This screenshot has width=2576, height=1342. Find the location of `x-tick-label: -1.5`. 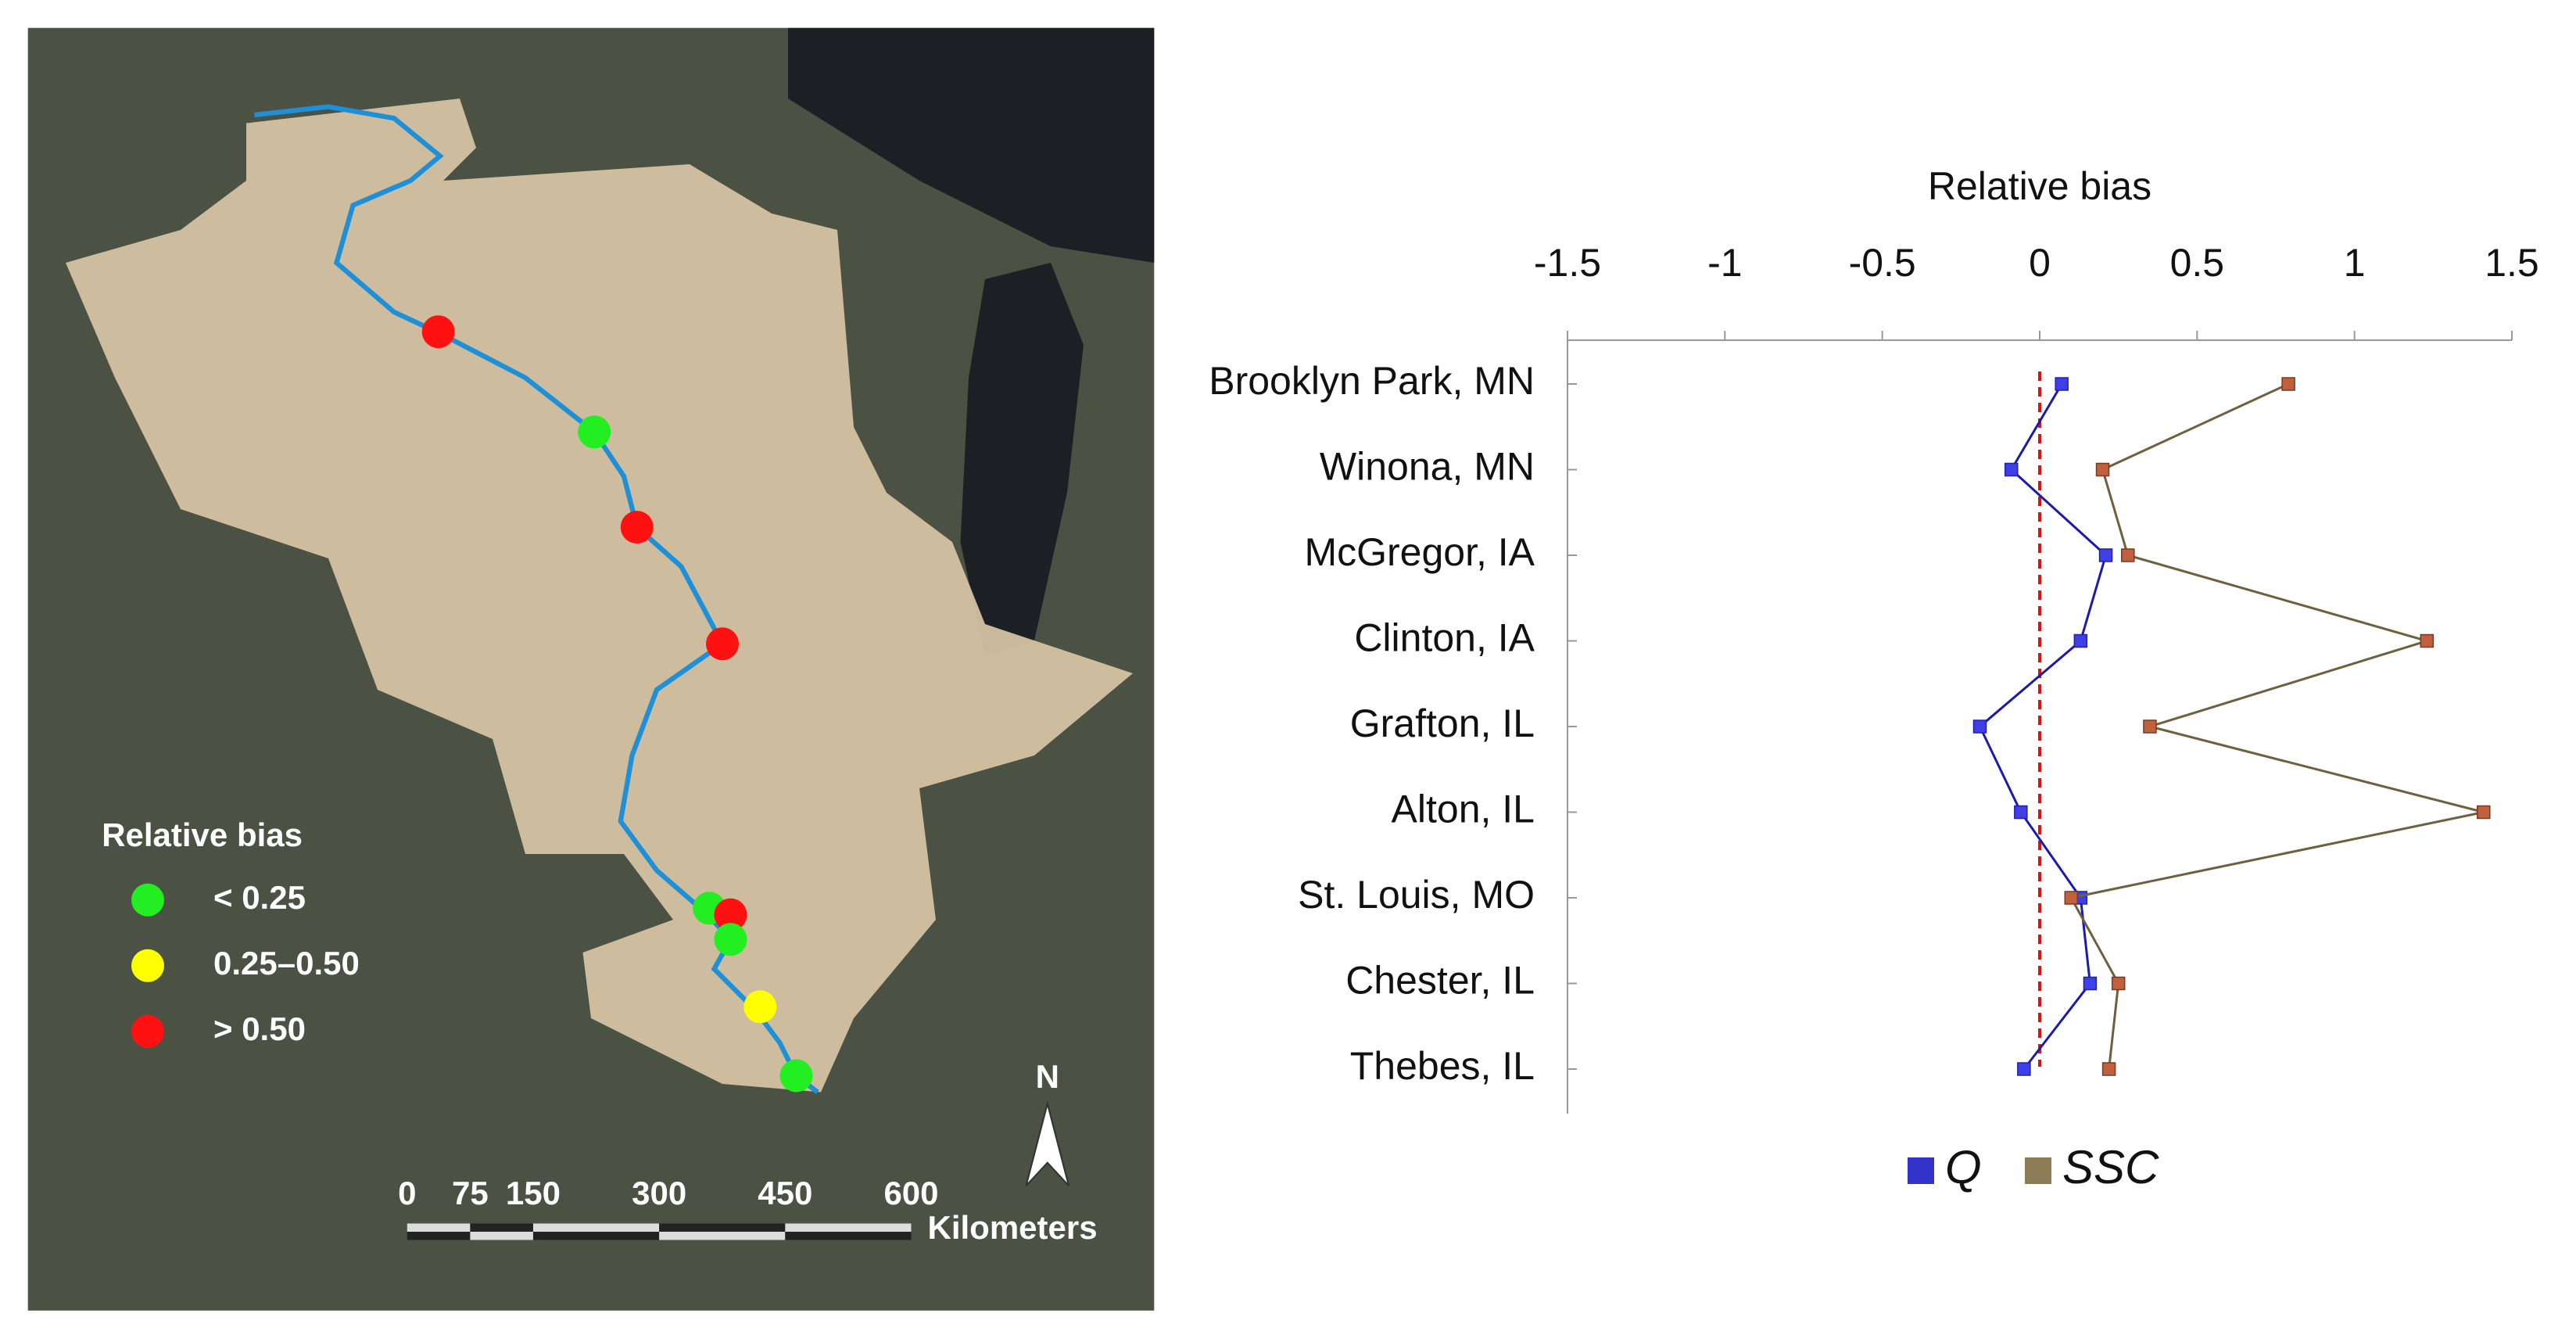

x-tick-label: -1.5 is located at coordinates (1567, 263).